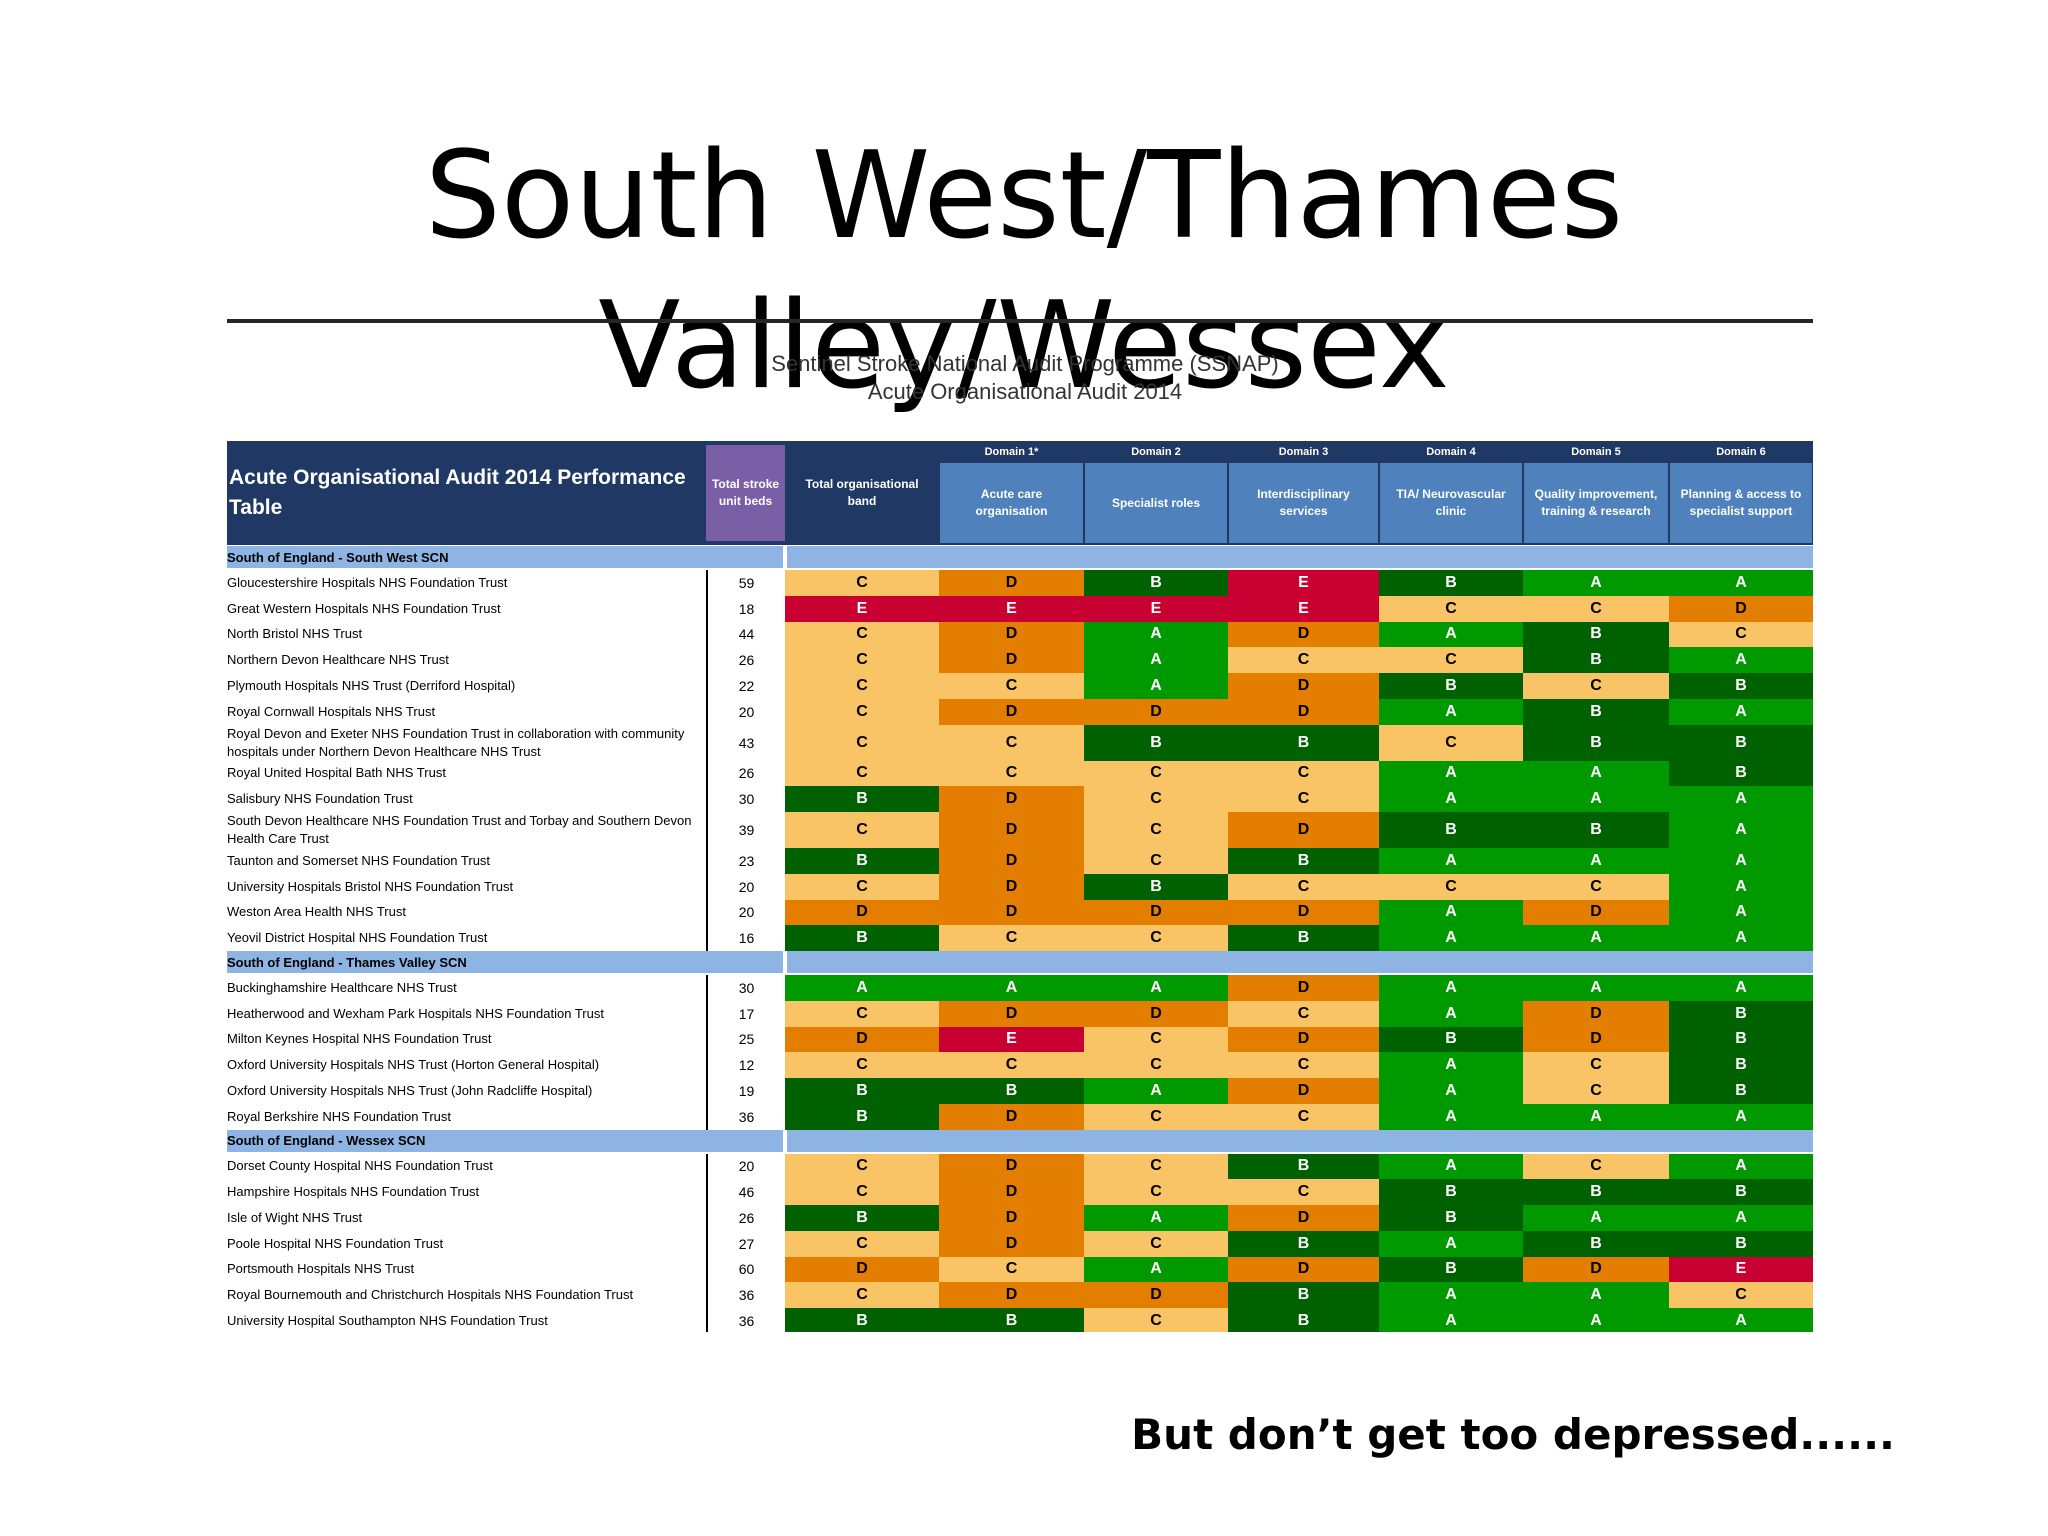 The image size is (2048, 1536). I want to click on stroke-beds: 43, so click(745, 742).